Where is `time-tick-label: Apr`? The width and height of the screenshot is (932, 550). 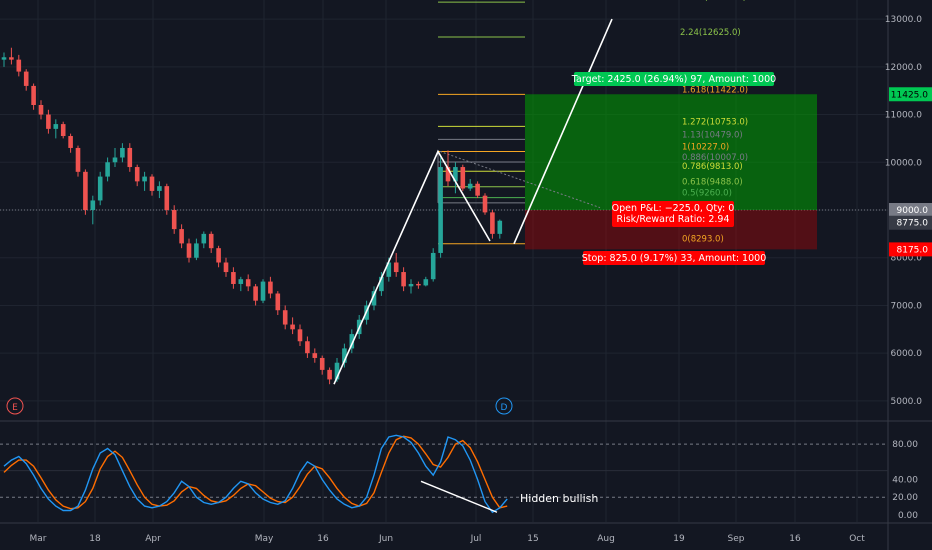 time-tick-label: Apr is located at coordinates (153, 539).